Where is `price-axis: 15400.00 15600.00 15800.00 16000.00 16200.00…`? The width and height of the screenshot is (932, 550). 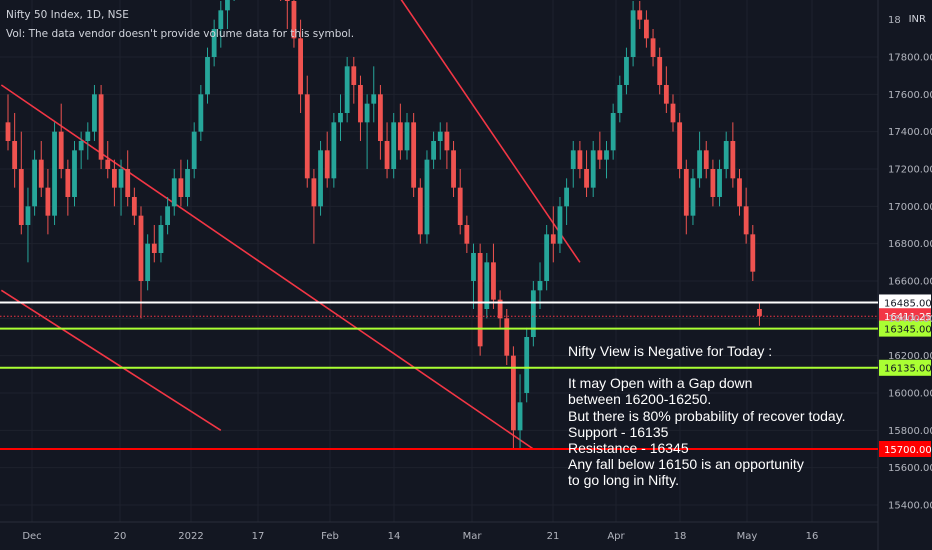
price-axis: 15400.00 15600.00 15800.00 16000.00 16200.00… is located at coordinates (910, 263).